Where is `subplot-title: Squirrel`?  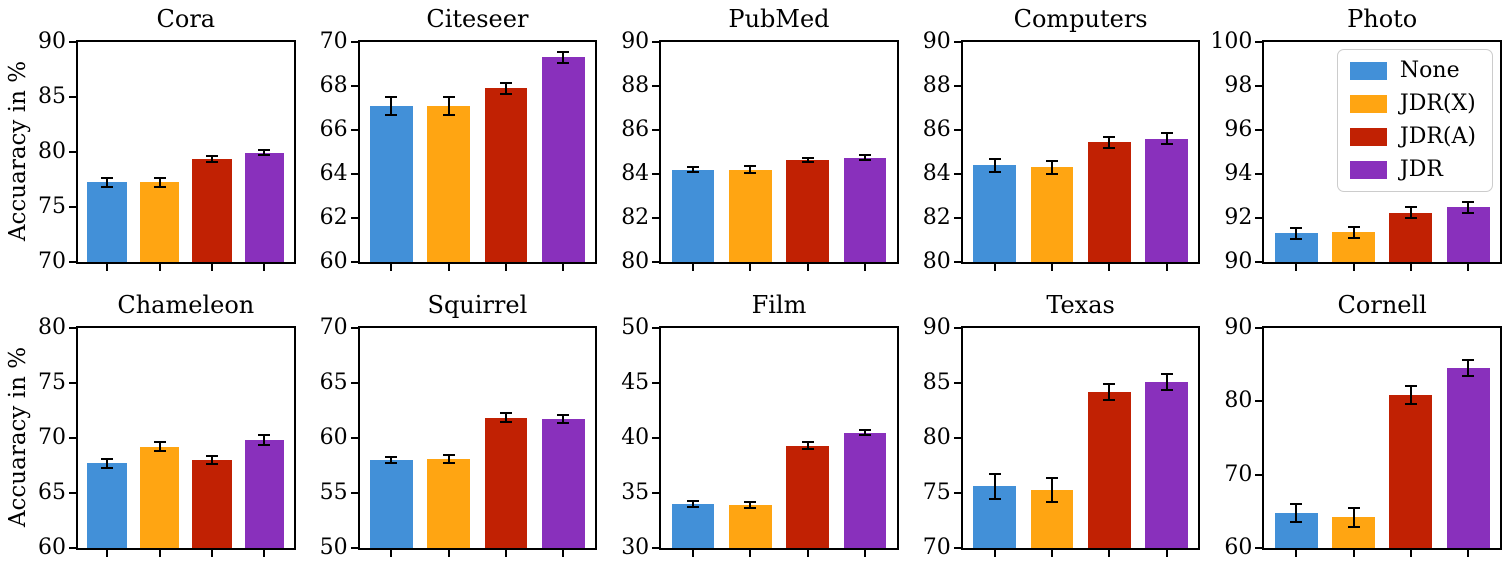
subplot-title: Squirrel is located at coordinates (477, 305).